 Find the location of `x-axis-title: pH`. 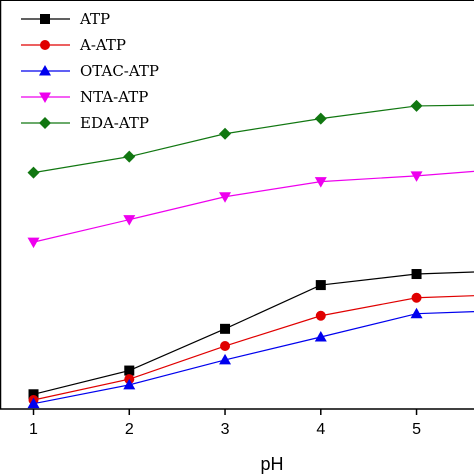

x-axis-title: pH is located at coordinates (271, 464).